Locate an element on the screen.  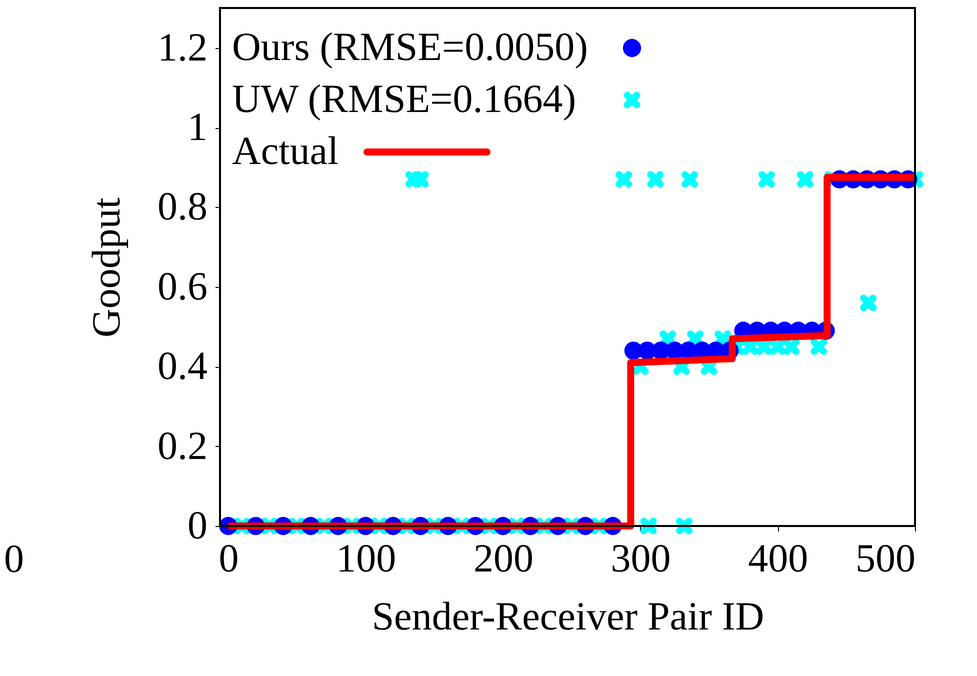
y-tick-label: 0.4 is located at coordinates (183, 365).